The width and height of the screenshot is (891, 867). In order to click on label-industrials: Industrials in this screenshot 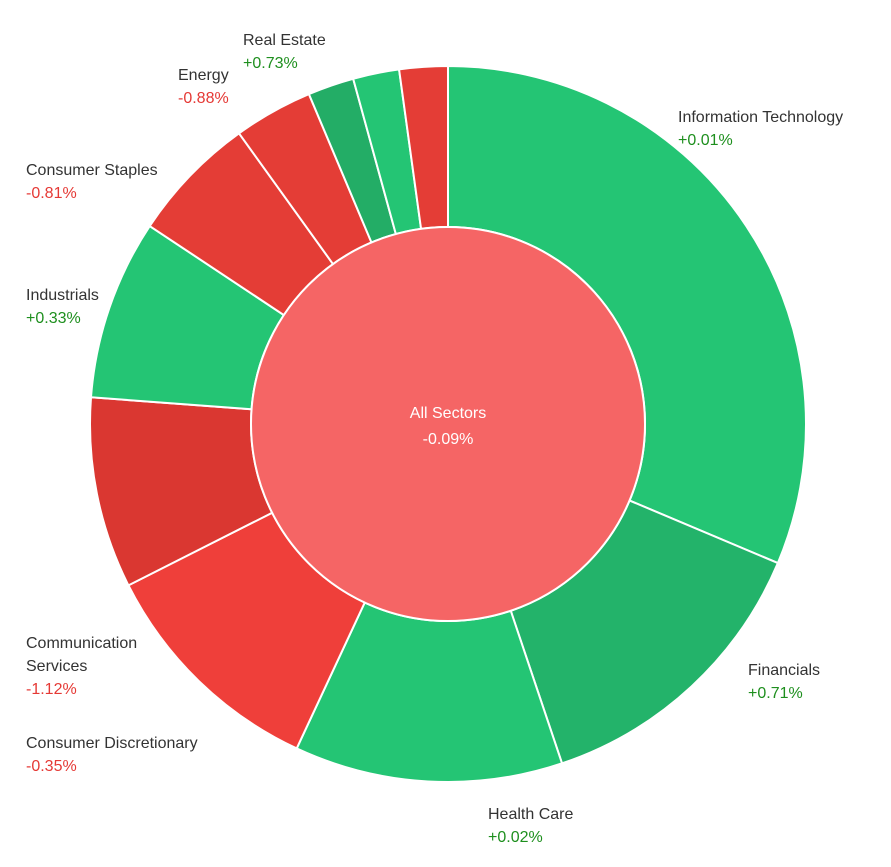, I will do `click(62, 295)`.